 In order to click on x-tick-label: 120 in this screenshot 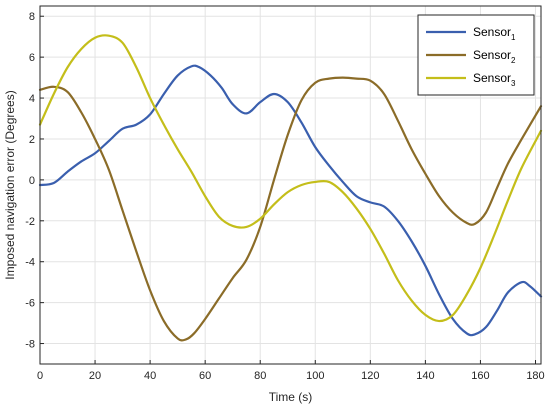, I will do `click(370, 376)`.